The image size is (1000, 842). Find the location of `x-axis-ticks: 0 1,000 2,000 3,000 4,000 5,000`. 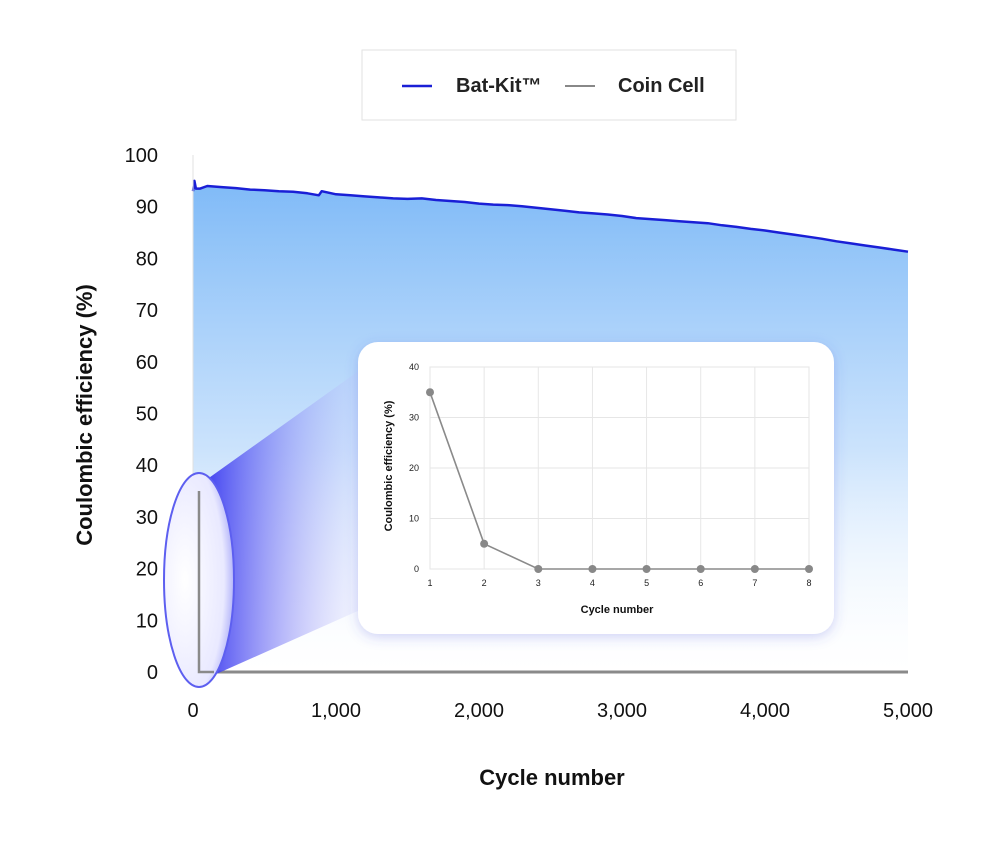

x-axis-ticks: 0 1,000 2,000 3,000 4,000 5,000 is located at coordinates (560, 711).